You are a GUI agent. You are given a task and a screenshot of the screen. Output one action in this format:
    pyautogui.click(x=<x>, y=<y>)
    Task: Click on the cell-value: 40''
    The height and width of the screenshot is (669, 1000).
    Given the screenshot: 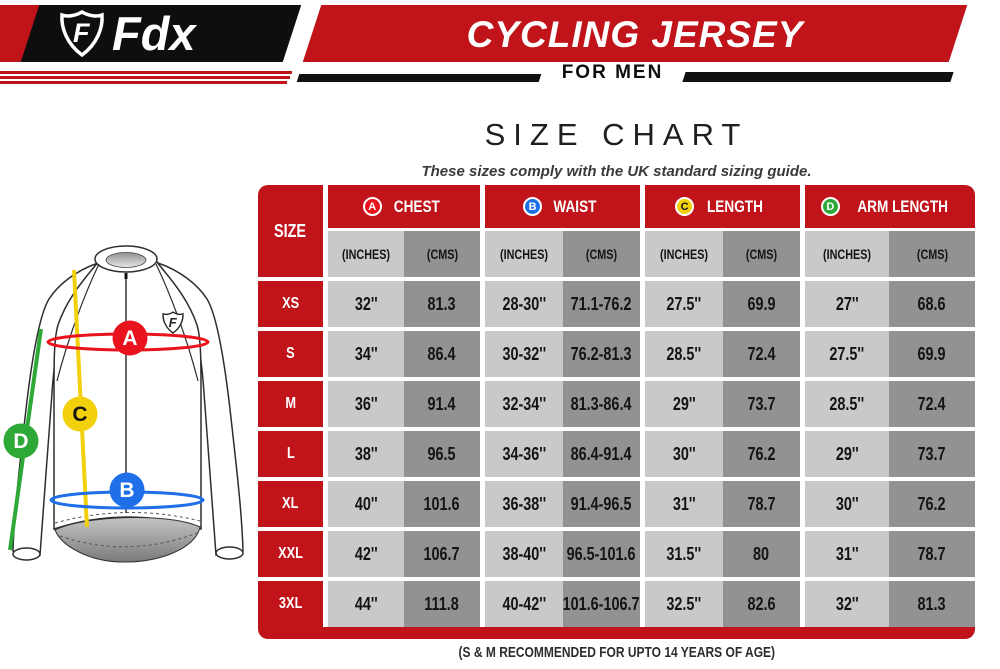 What is the action you would take?
    pyautogui.click(x=366, y=503)
    